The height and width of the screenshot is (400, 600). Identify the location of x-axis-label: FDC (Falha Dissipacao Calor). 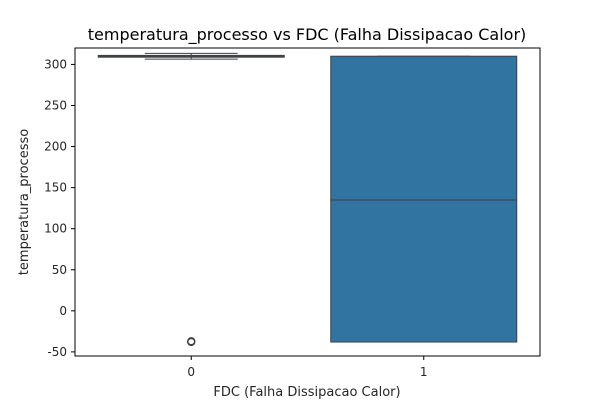
(306, 392).